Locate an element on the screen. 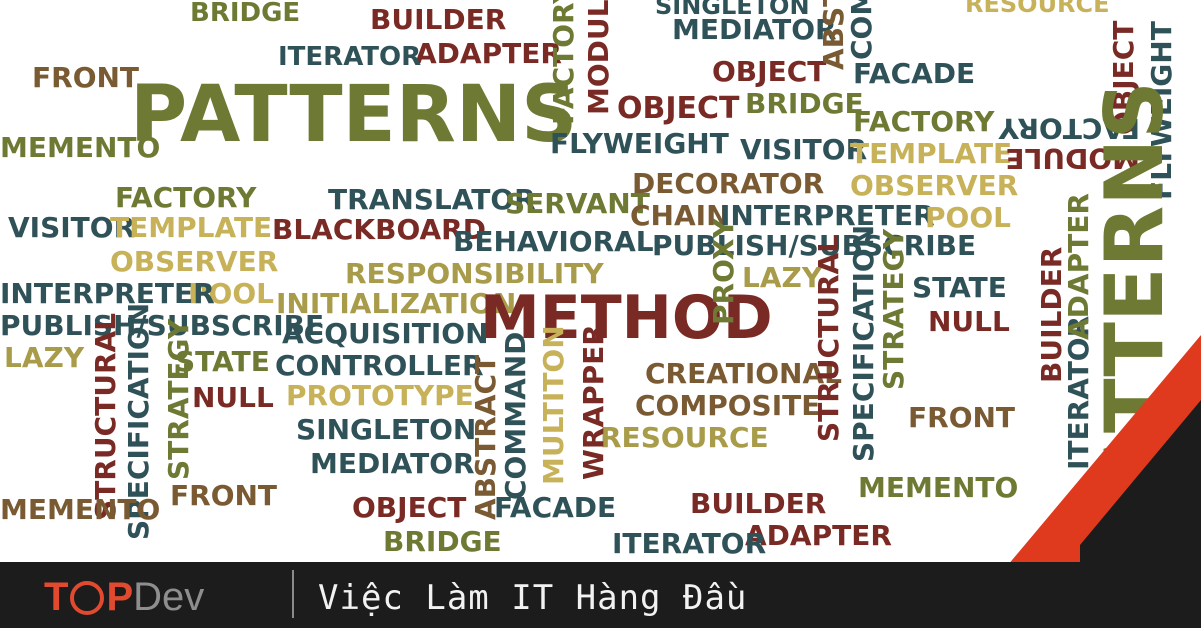 This screenshot has width=1201, height=628. cloud-word: METHOD is located at coordinates (626, 318).